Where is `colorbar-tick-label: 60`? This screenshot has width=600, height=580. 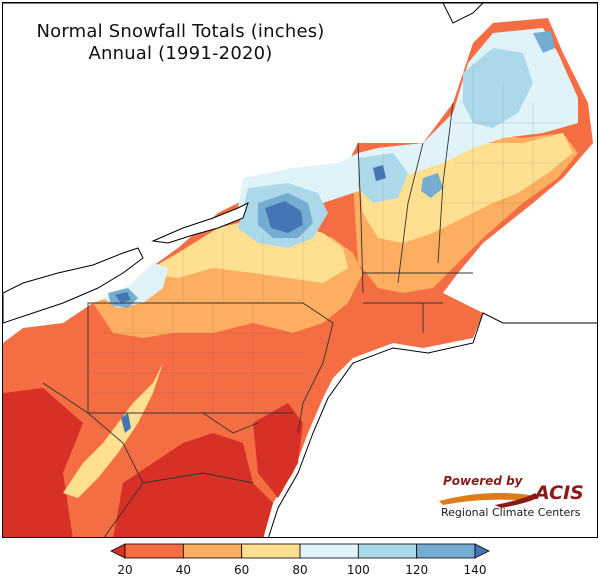
colorbar-tick-label: 60 is located at coordinates (242, 570).